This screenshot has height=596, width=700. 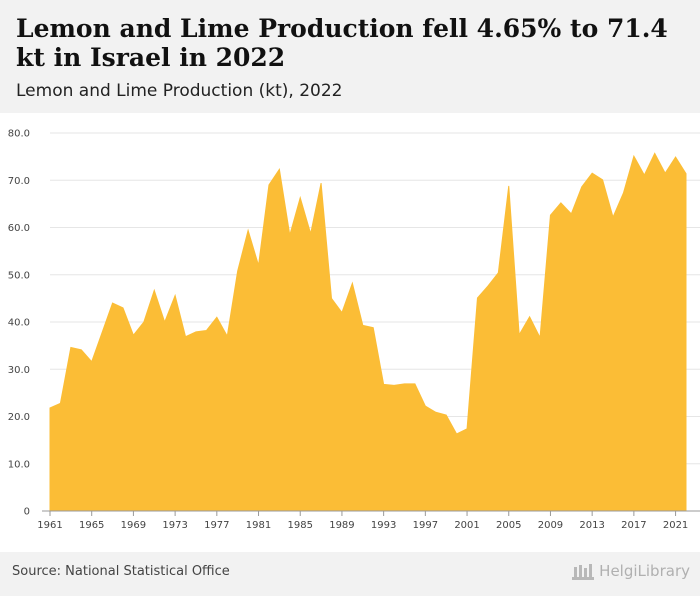 What do you see at coordinates (466, 525) in the screenshot?
I see `x-tick-label: 2001` at bounding box center [466, 525].